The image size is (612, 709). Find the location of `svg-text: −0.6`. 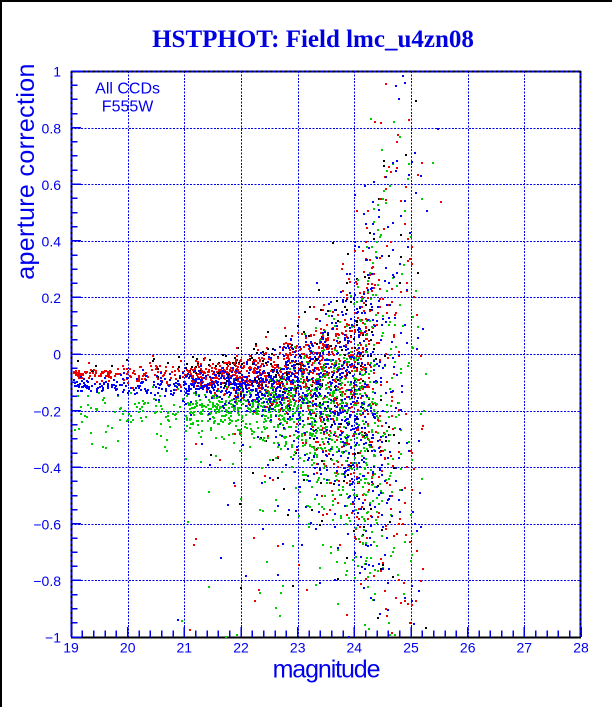

svg-text: −0.6 is located at coordinates (47, 525).